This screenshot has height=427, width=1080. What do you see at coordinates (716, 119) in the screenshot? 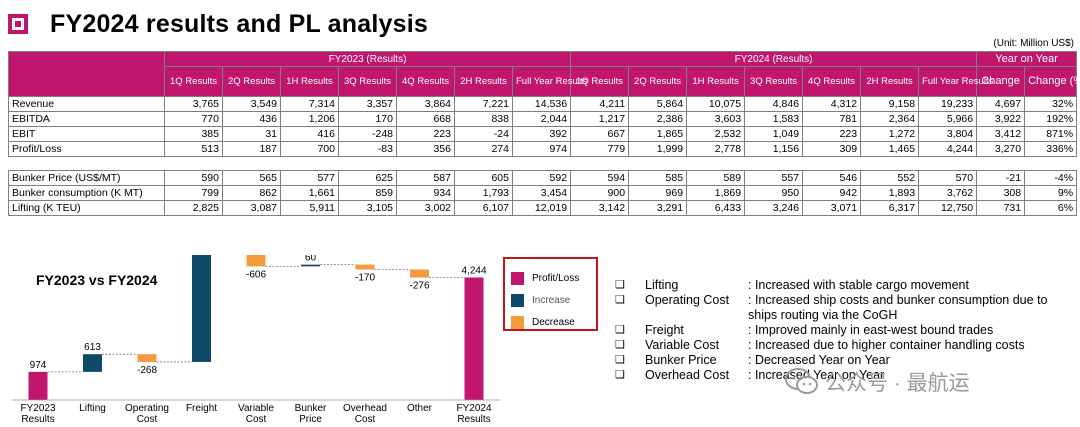
I see `table-cell: 3,603` at bounding box center [716, 119].